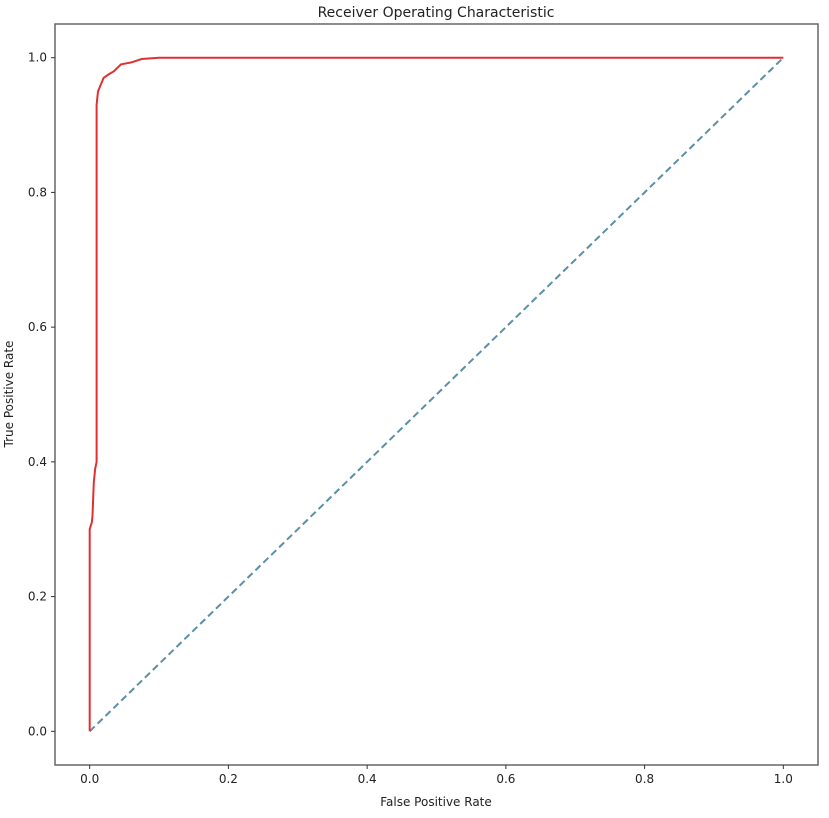  Describe the element at coordinates (37, 192) in the screenshot. I see `y-tick-label: 0.8` at that location.